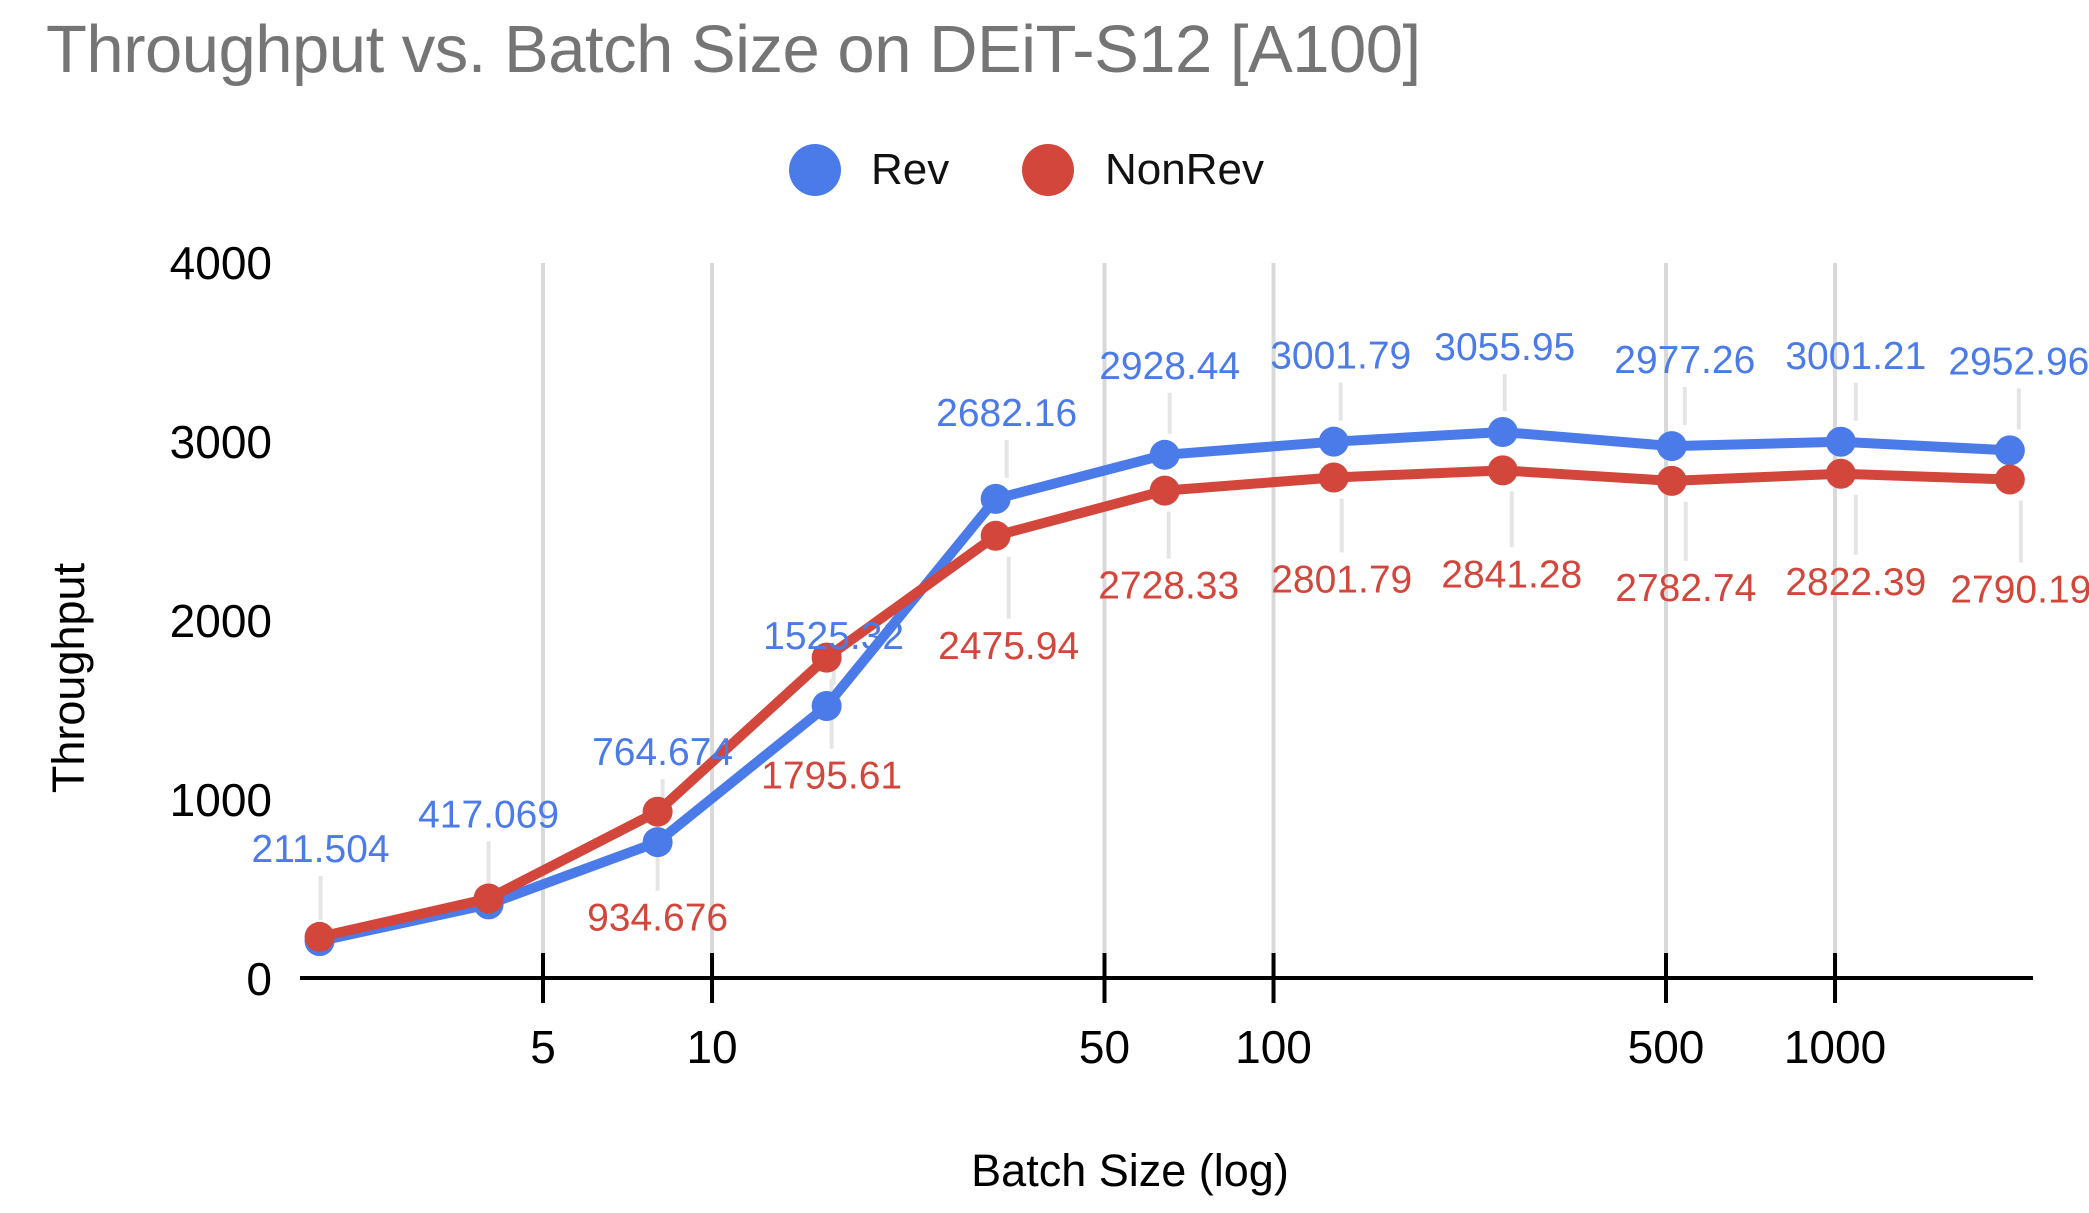 Image resolution: width=2089 pixels, height=1213 pixels. What do you see at coordinates (1104, 1047) in the screenshot?
I see `x-tick-label-50: 50` at bounding box center [1104, 1047].